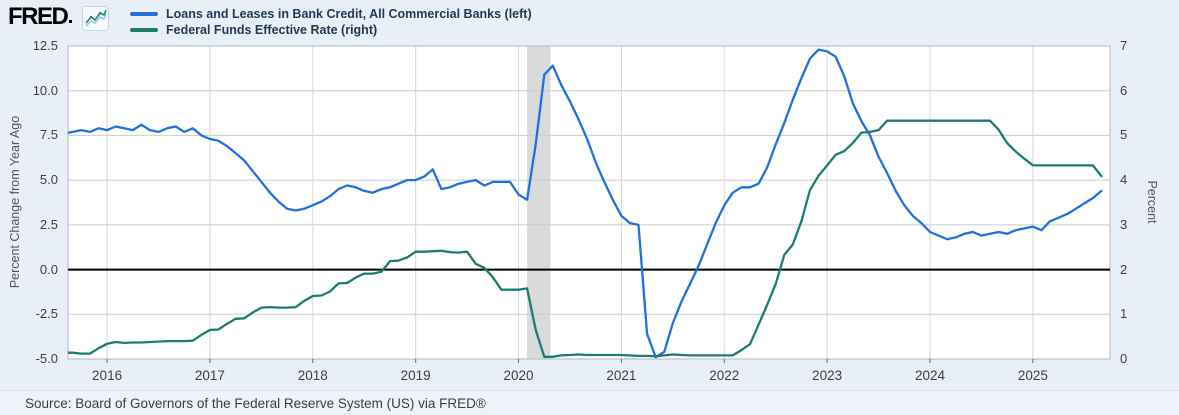  Describe the element at coordinates (1124, 135) in the screenshot. I see `y-axis-tick-right: 5` at that location.